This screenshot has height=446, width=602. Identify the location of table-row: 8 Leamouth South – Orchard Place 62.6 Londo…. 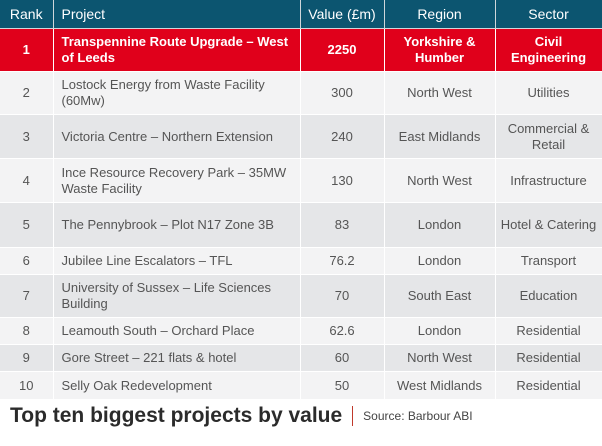
(301, 331).